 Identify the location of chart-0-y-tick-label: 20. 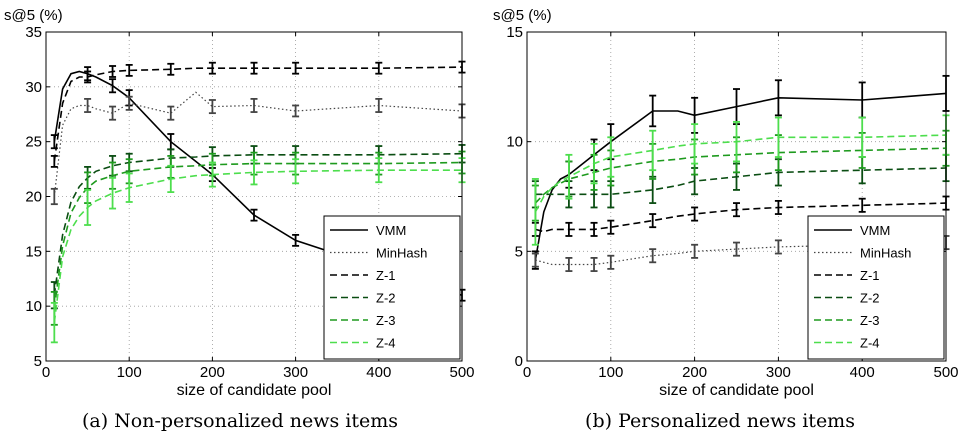
(33, 197).